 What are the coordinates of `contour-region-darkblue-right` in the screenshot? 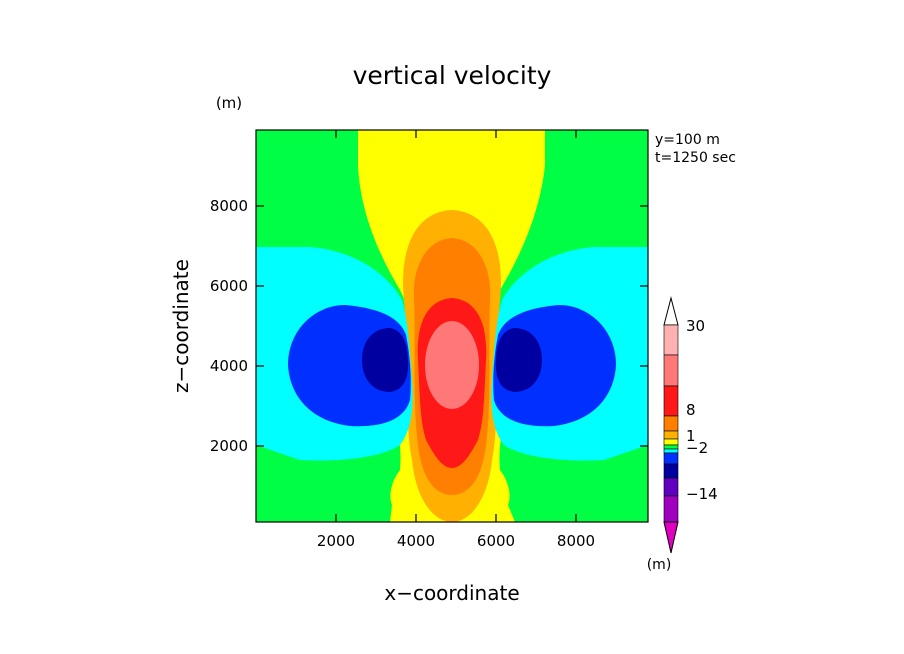 It's located at (518, 360).